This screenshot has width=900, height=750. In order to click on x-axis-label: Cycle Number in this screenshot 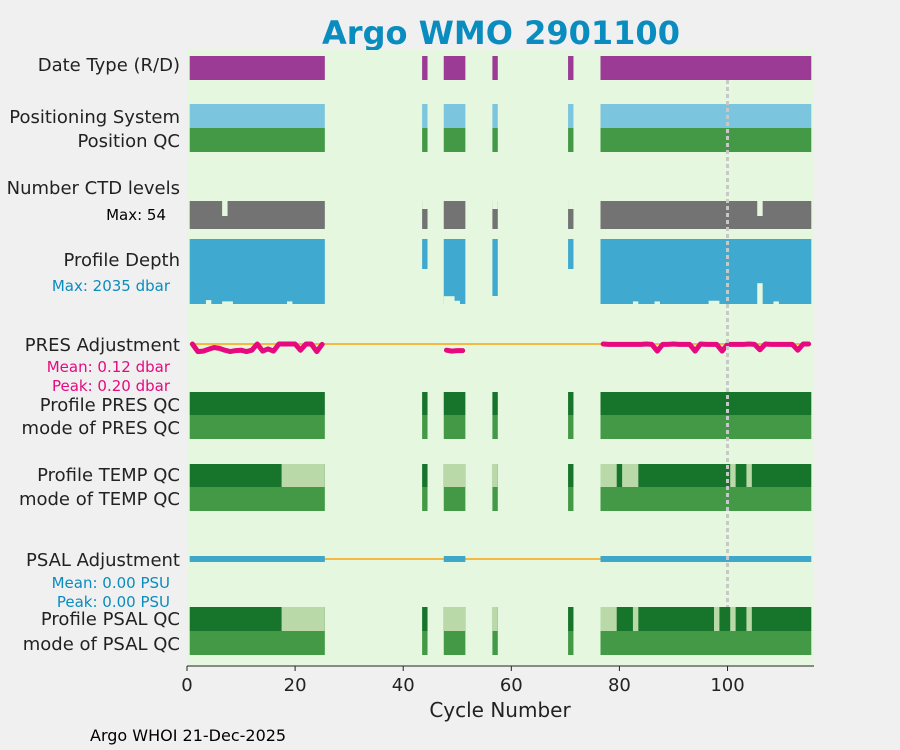, I will do `click(500, 710)`.